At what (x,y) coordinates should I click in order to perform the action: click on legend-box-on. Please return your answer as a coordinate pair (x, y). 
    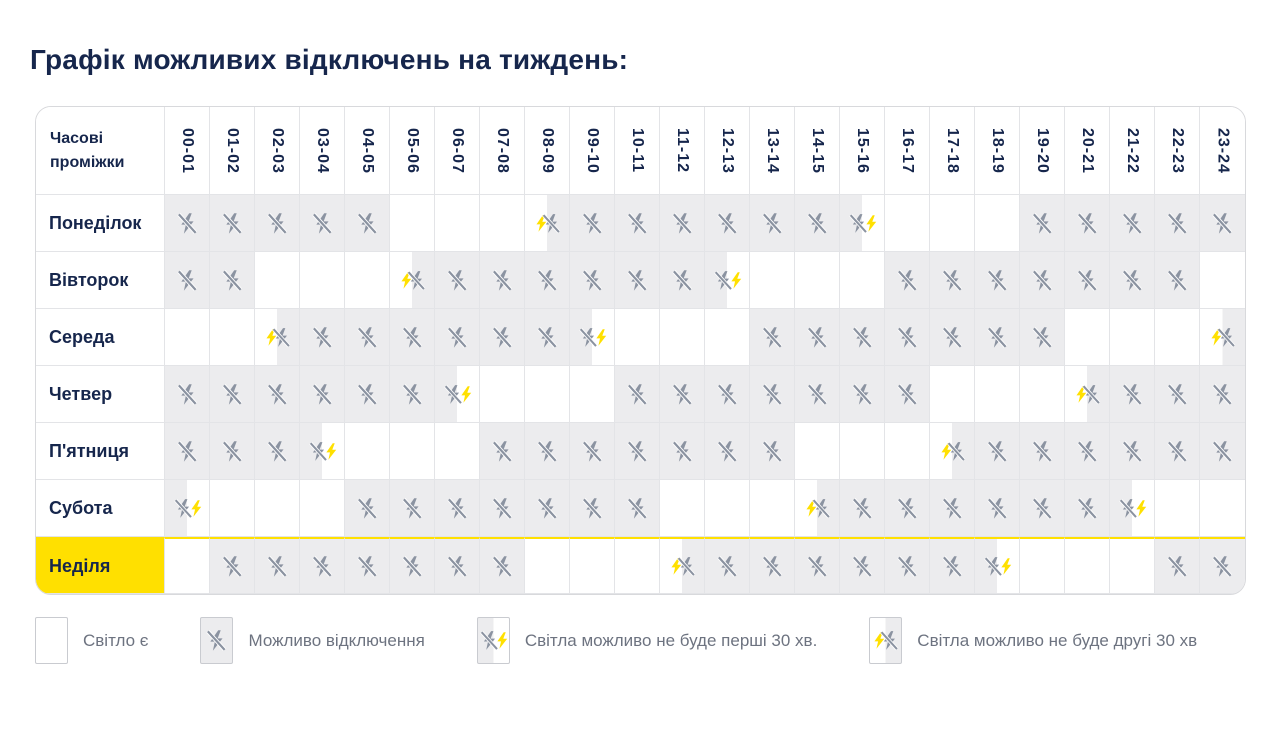
    Looking at the image, I should click on (51, 640).